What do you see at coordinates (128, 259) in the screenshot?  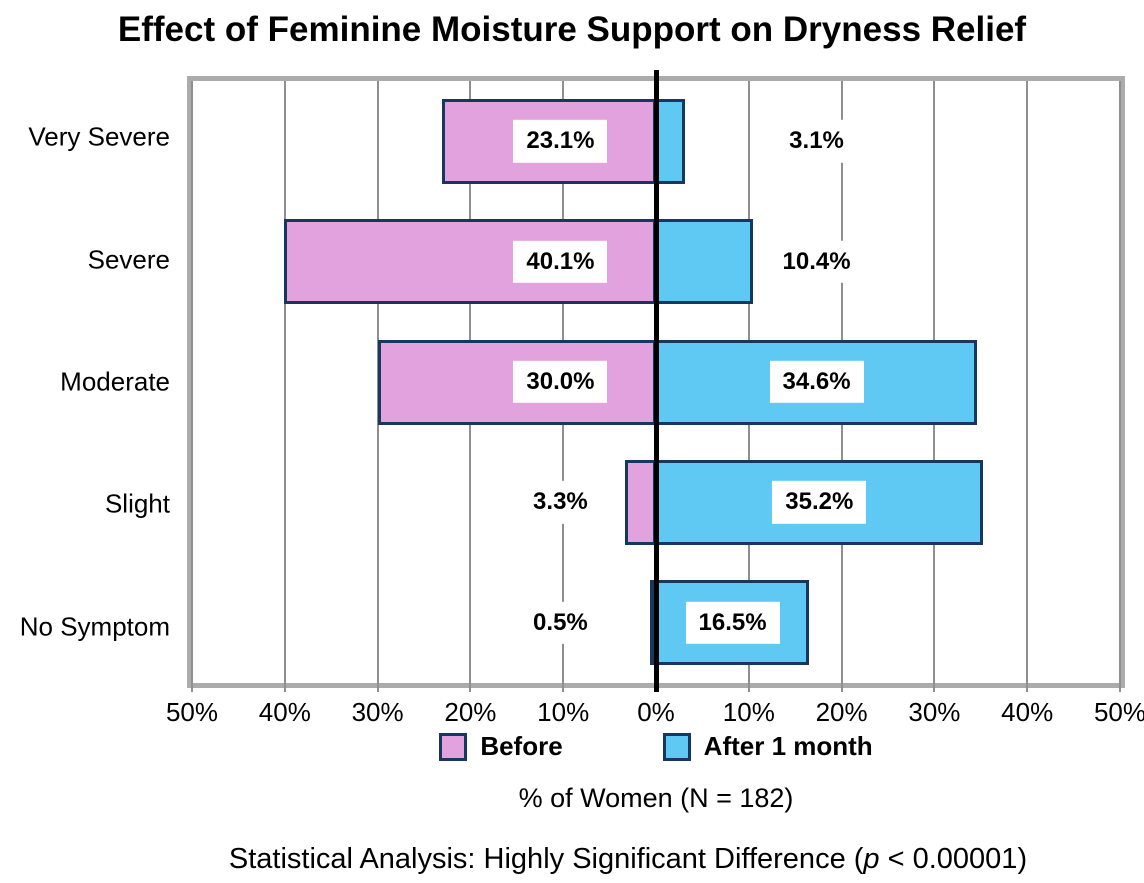 I see `category-label-severe: Severe` at bounding box center [128, 259].